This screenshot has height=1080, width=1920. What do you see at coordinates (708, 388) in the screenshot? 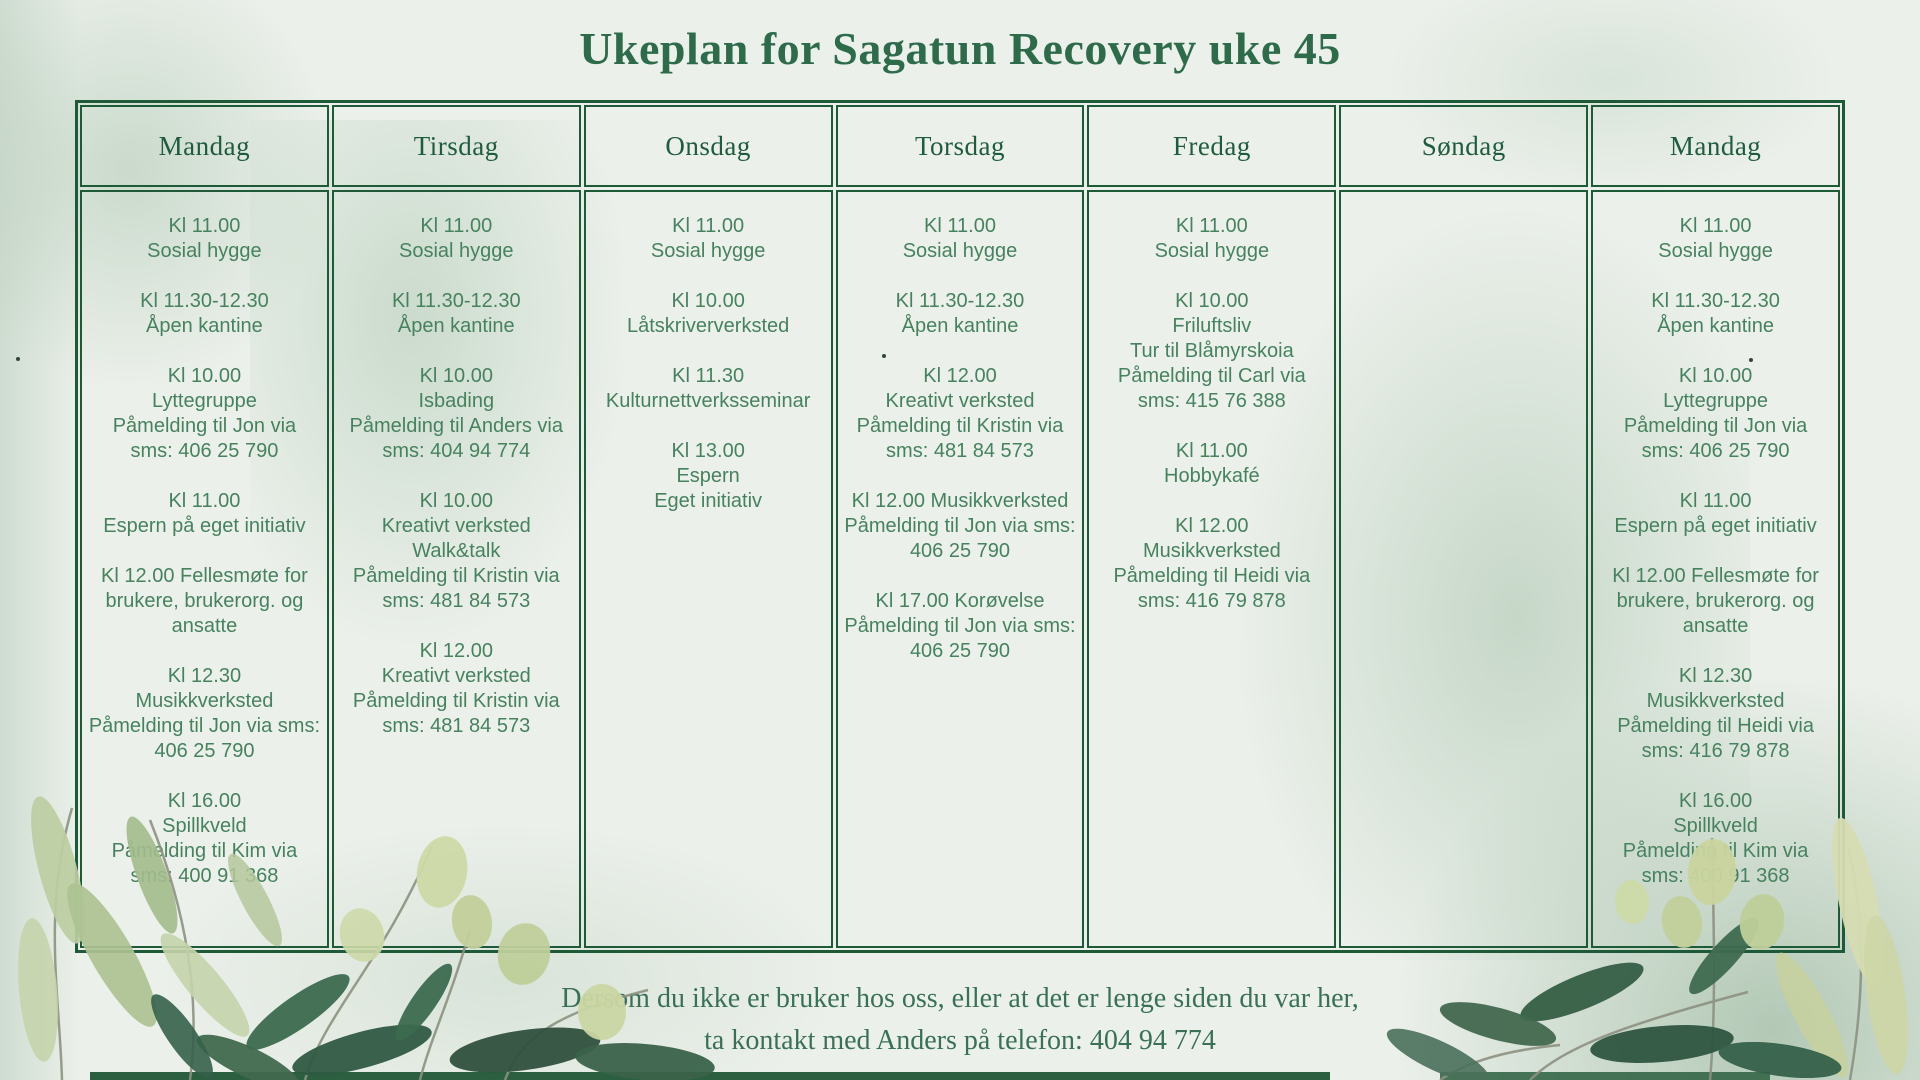
I see `schedule-entry: Kl 11.30 Kulturnettverksseminar` at bounding box center [708, 388].